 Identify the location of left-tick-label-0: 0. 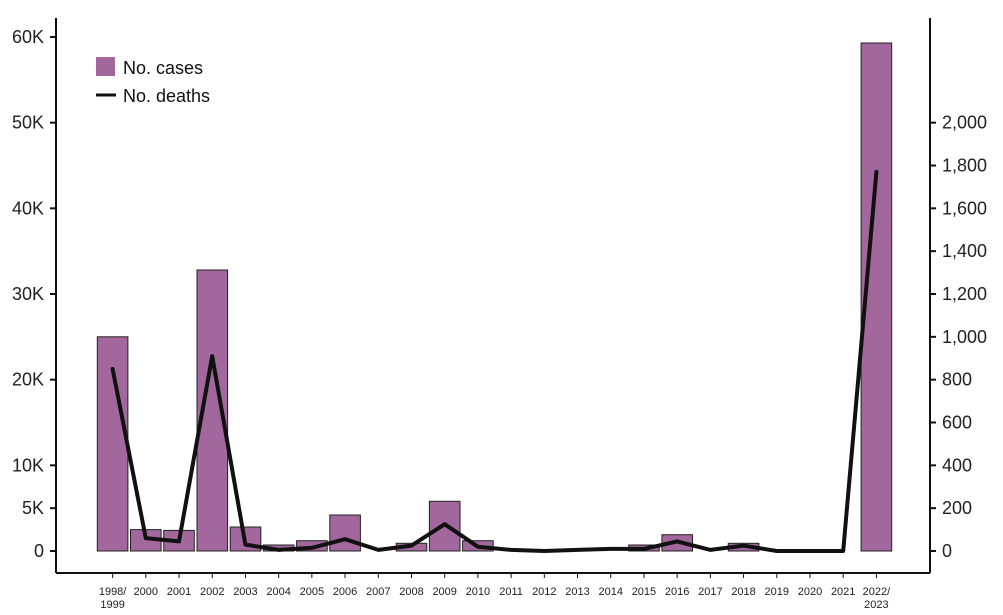
(39, 551).